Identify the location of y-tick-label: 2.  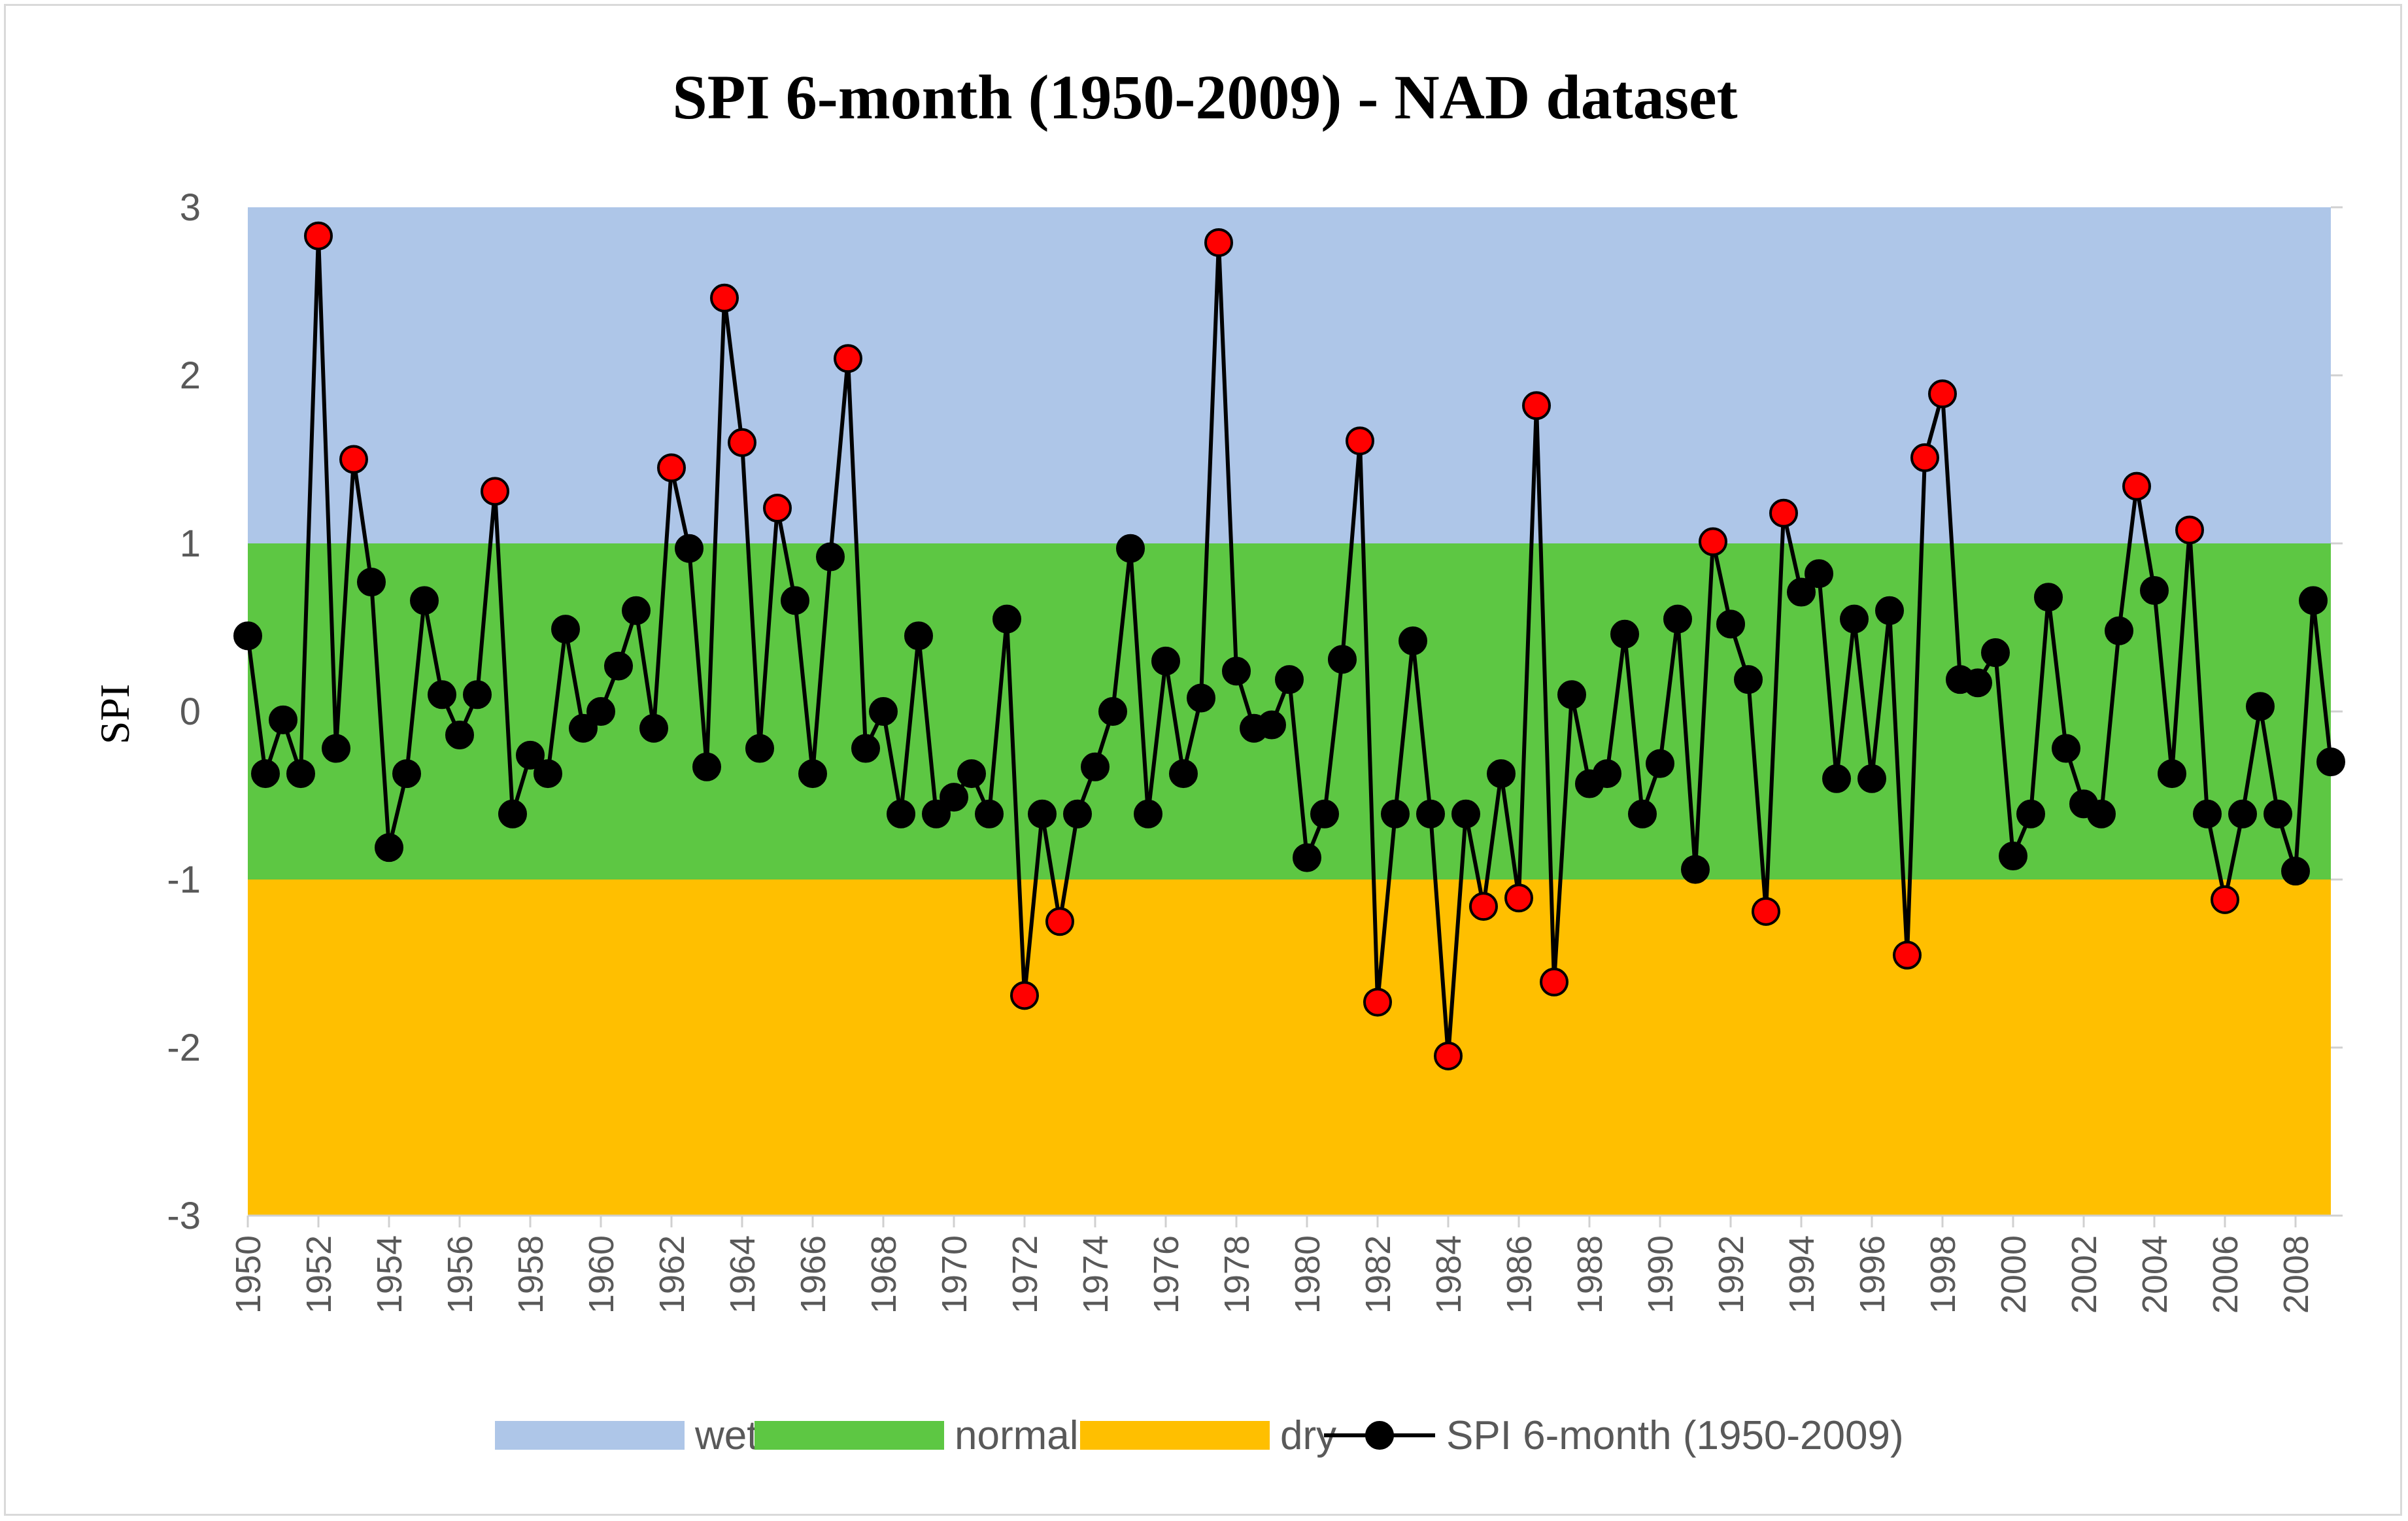
(190, 375).